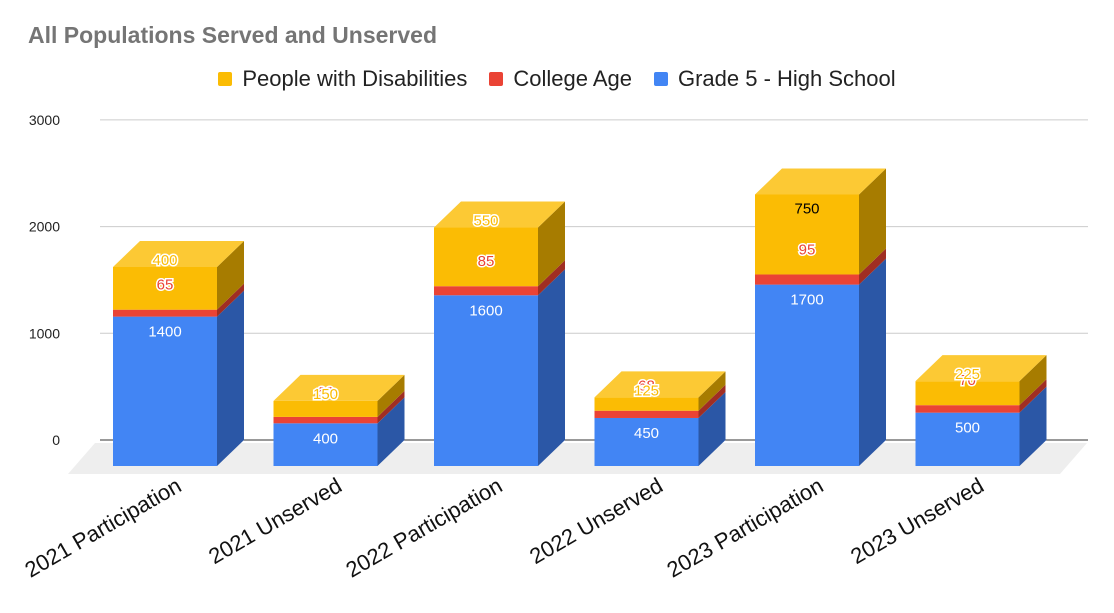 This screenshot has height=613, width=1114. What do you see at coordinates (786, 78) in the screenshot?
I see `legend-label: Grade 5 - High School` at bounding box center [786, 78].